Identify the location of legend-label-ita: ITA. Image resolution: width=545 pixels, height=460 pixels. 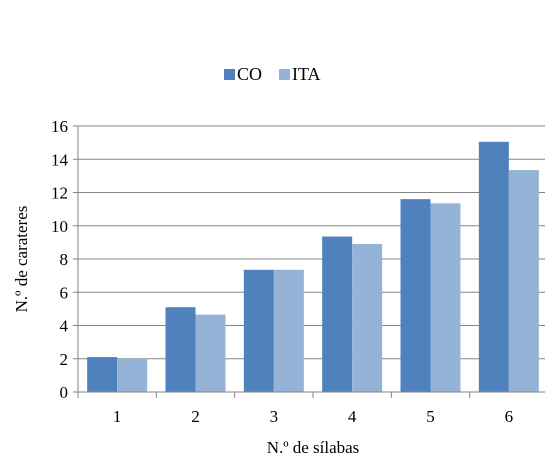
(306, 74).